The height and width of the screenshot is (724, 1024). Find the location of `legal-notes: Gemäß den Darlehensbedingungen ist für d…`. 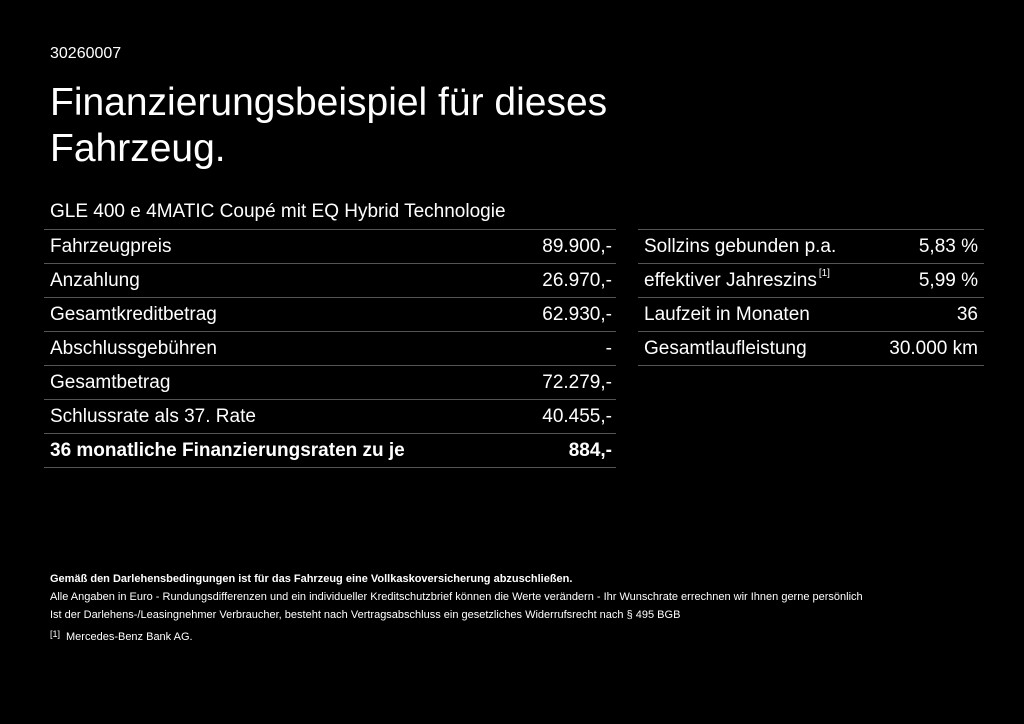

legal-notes: Gemäß den Darlehensbedingungen ist für d… is located at coordinates (520, 608).